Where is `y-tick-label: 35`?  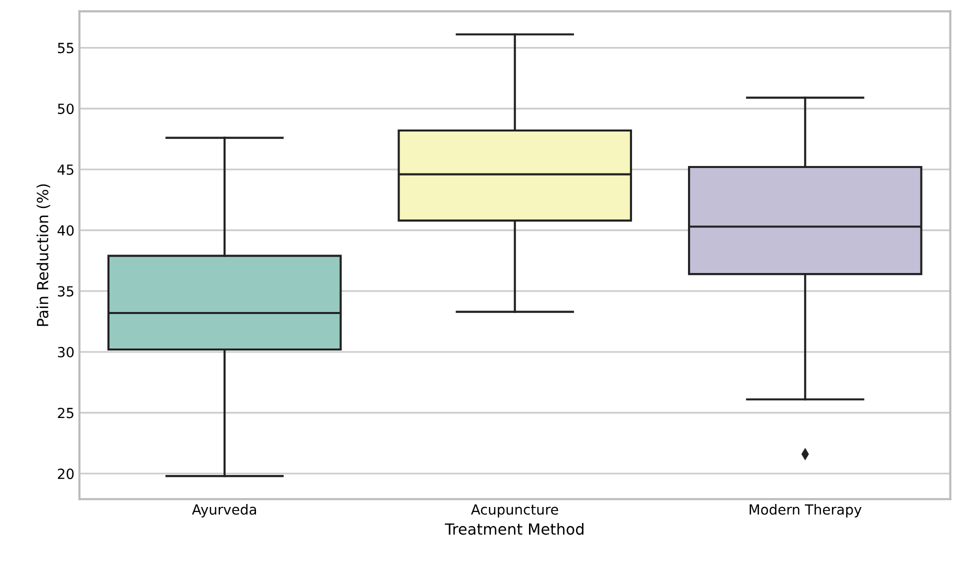
y-tick-label: 35 is located at coordinates (66, 291).